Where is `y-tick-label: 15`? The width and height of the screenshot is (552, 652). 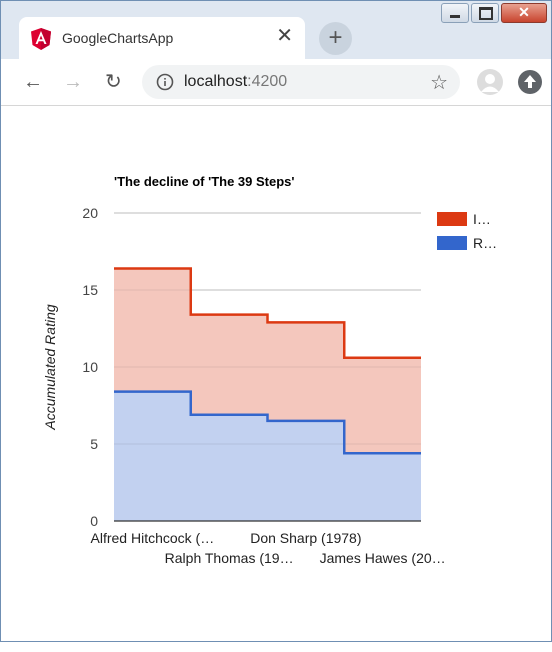 y-tick-label: 15 is located at coordinates (90, 290).